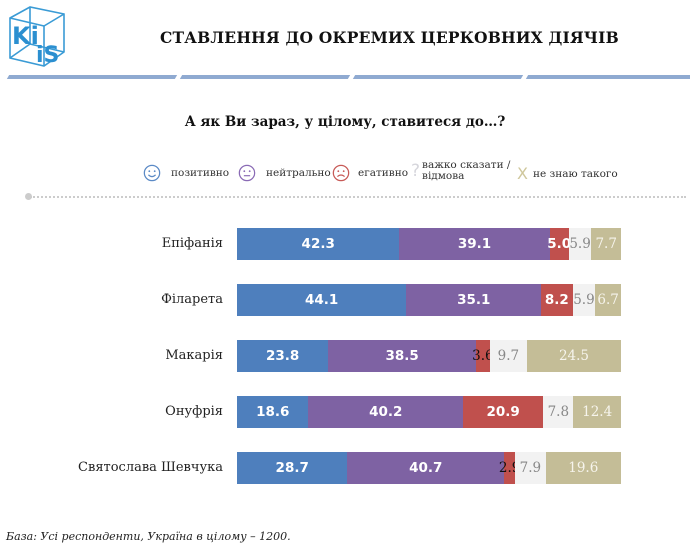  What do you see at coordinates (25, 36) in the screenshot?
I see `svg-text: Ki` at bounding box center [25, 36].